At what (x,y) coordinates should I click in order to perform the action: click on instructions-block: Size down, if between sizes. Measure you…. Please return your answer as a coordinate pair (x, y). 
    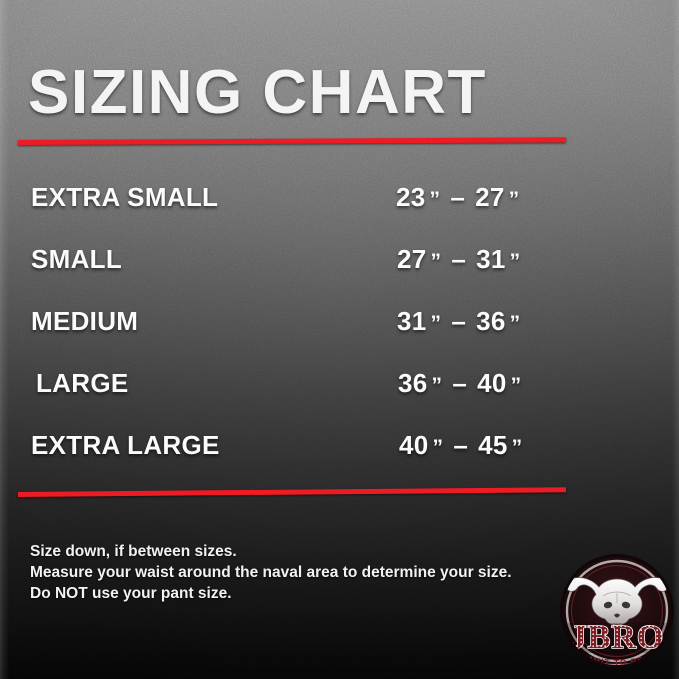
    Looking at the image, I should click on (300, 572).